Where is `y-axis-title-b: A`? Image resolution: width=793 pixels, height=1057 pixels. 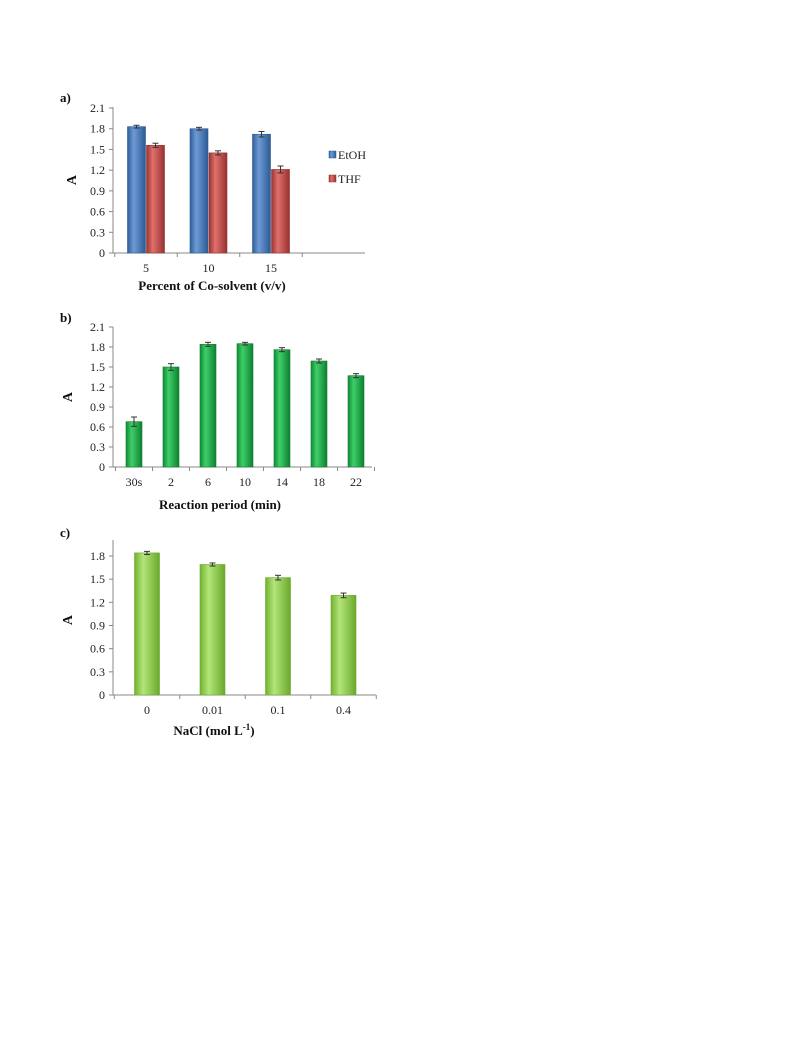 y-axis-title-b: A is located at coordinates (68, 396).